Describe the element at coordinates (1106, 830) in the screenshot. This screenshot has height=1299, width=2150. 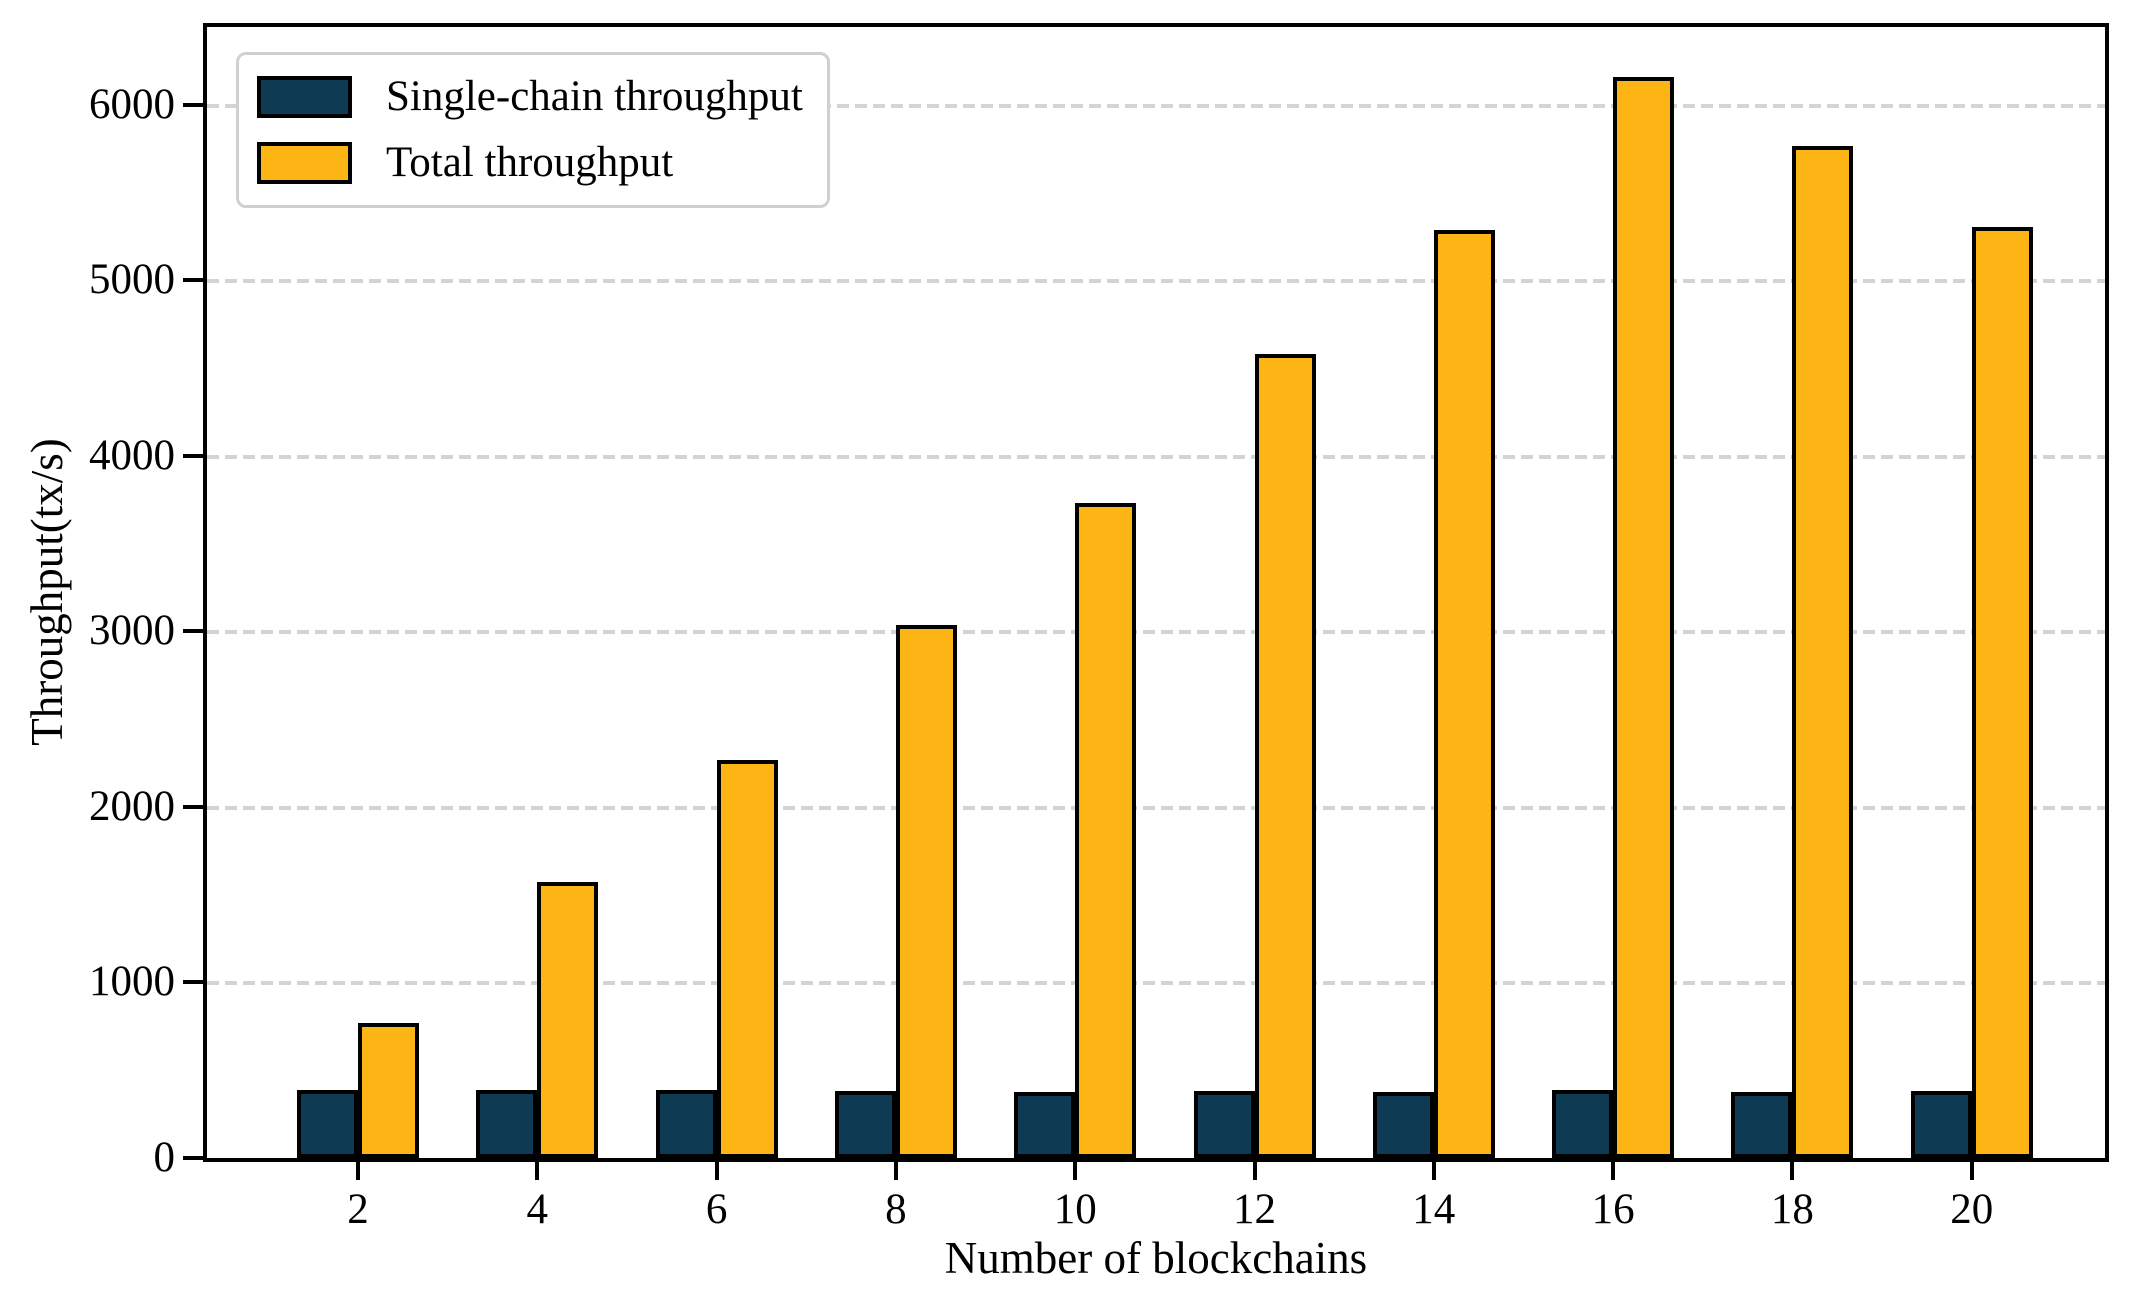
I see `bar-total-x10` at that location.